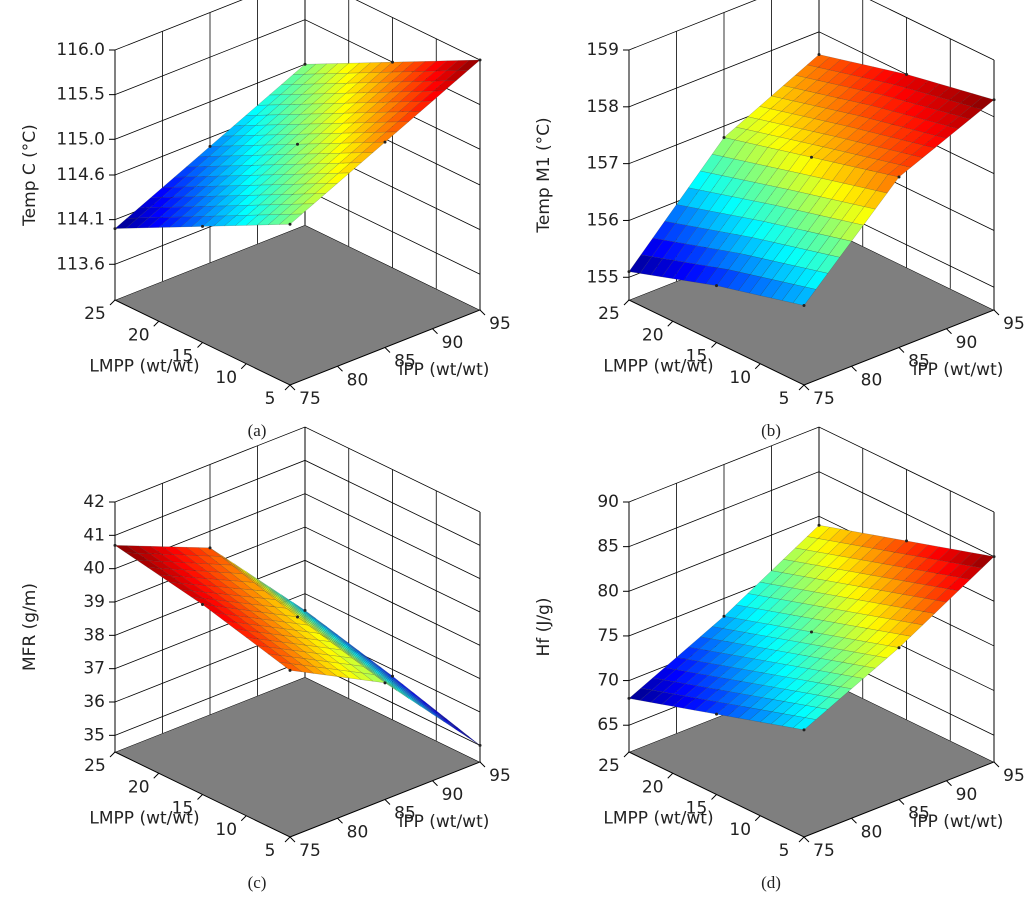  I want to click on z-tick-label: 80, so click(608, 591).